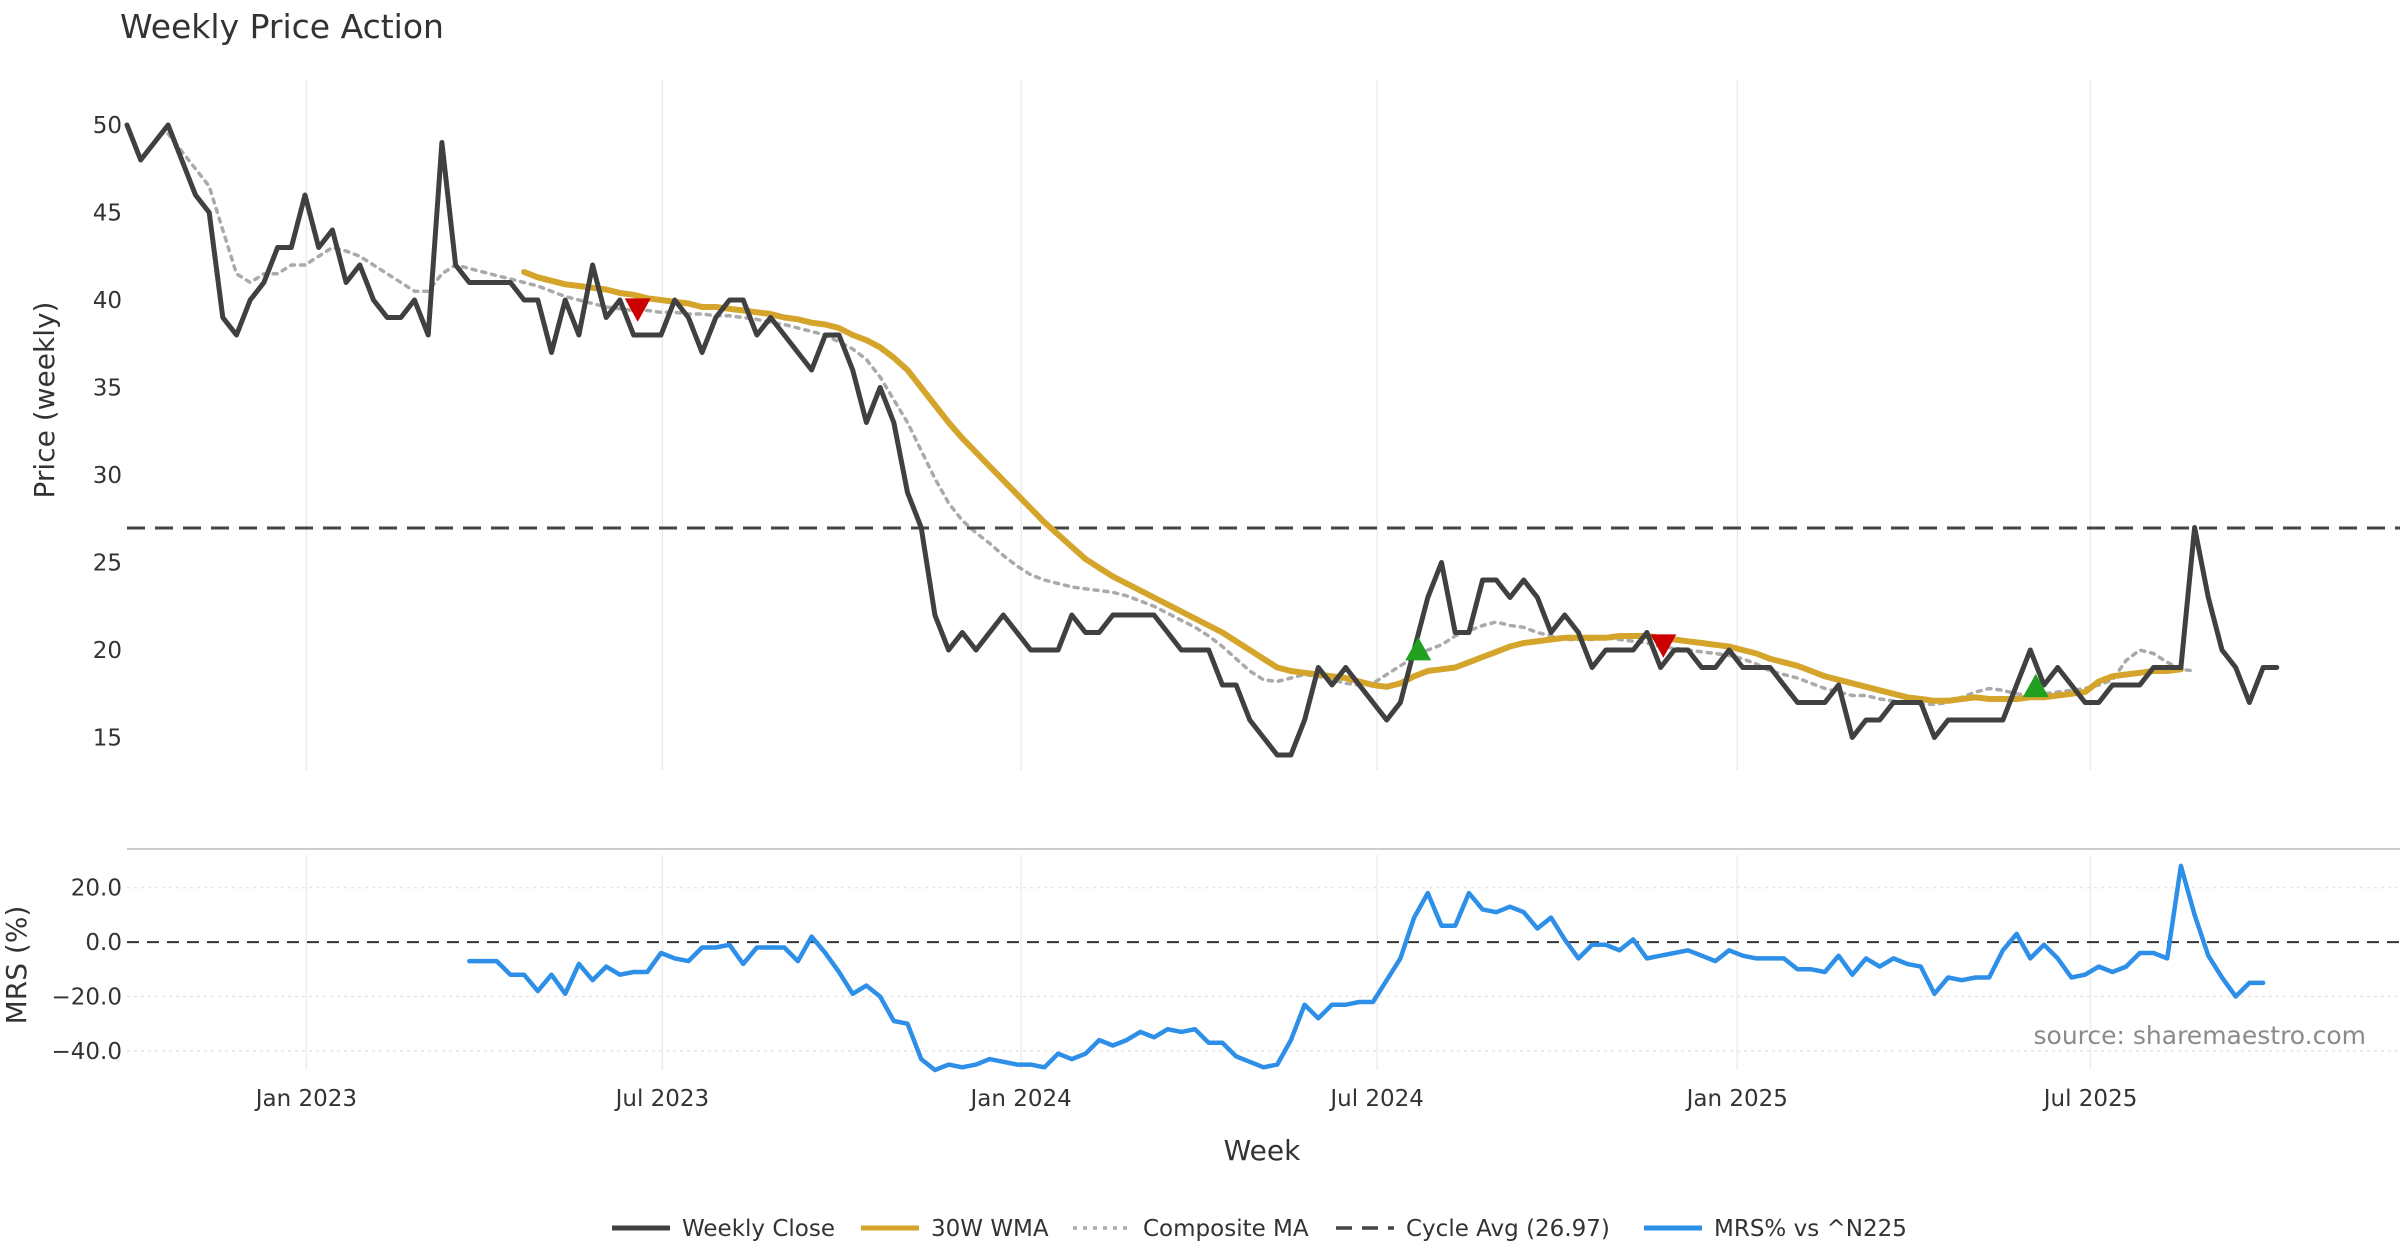 The width and height of the screenshot is (2400, 1260). What do you see at coordinates (1262, 1150) in the screenshot?
I see `x-axis-title: Week` at bounding box center [1262, 1150].